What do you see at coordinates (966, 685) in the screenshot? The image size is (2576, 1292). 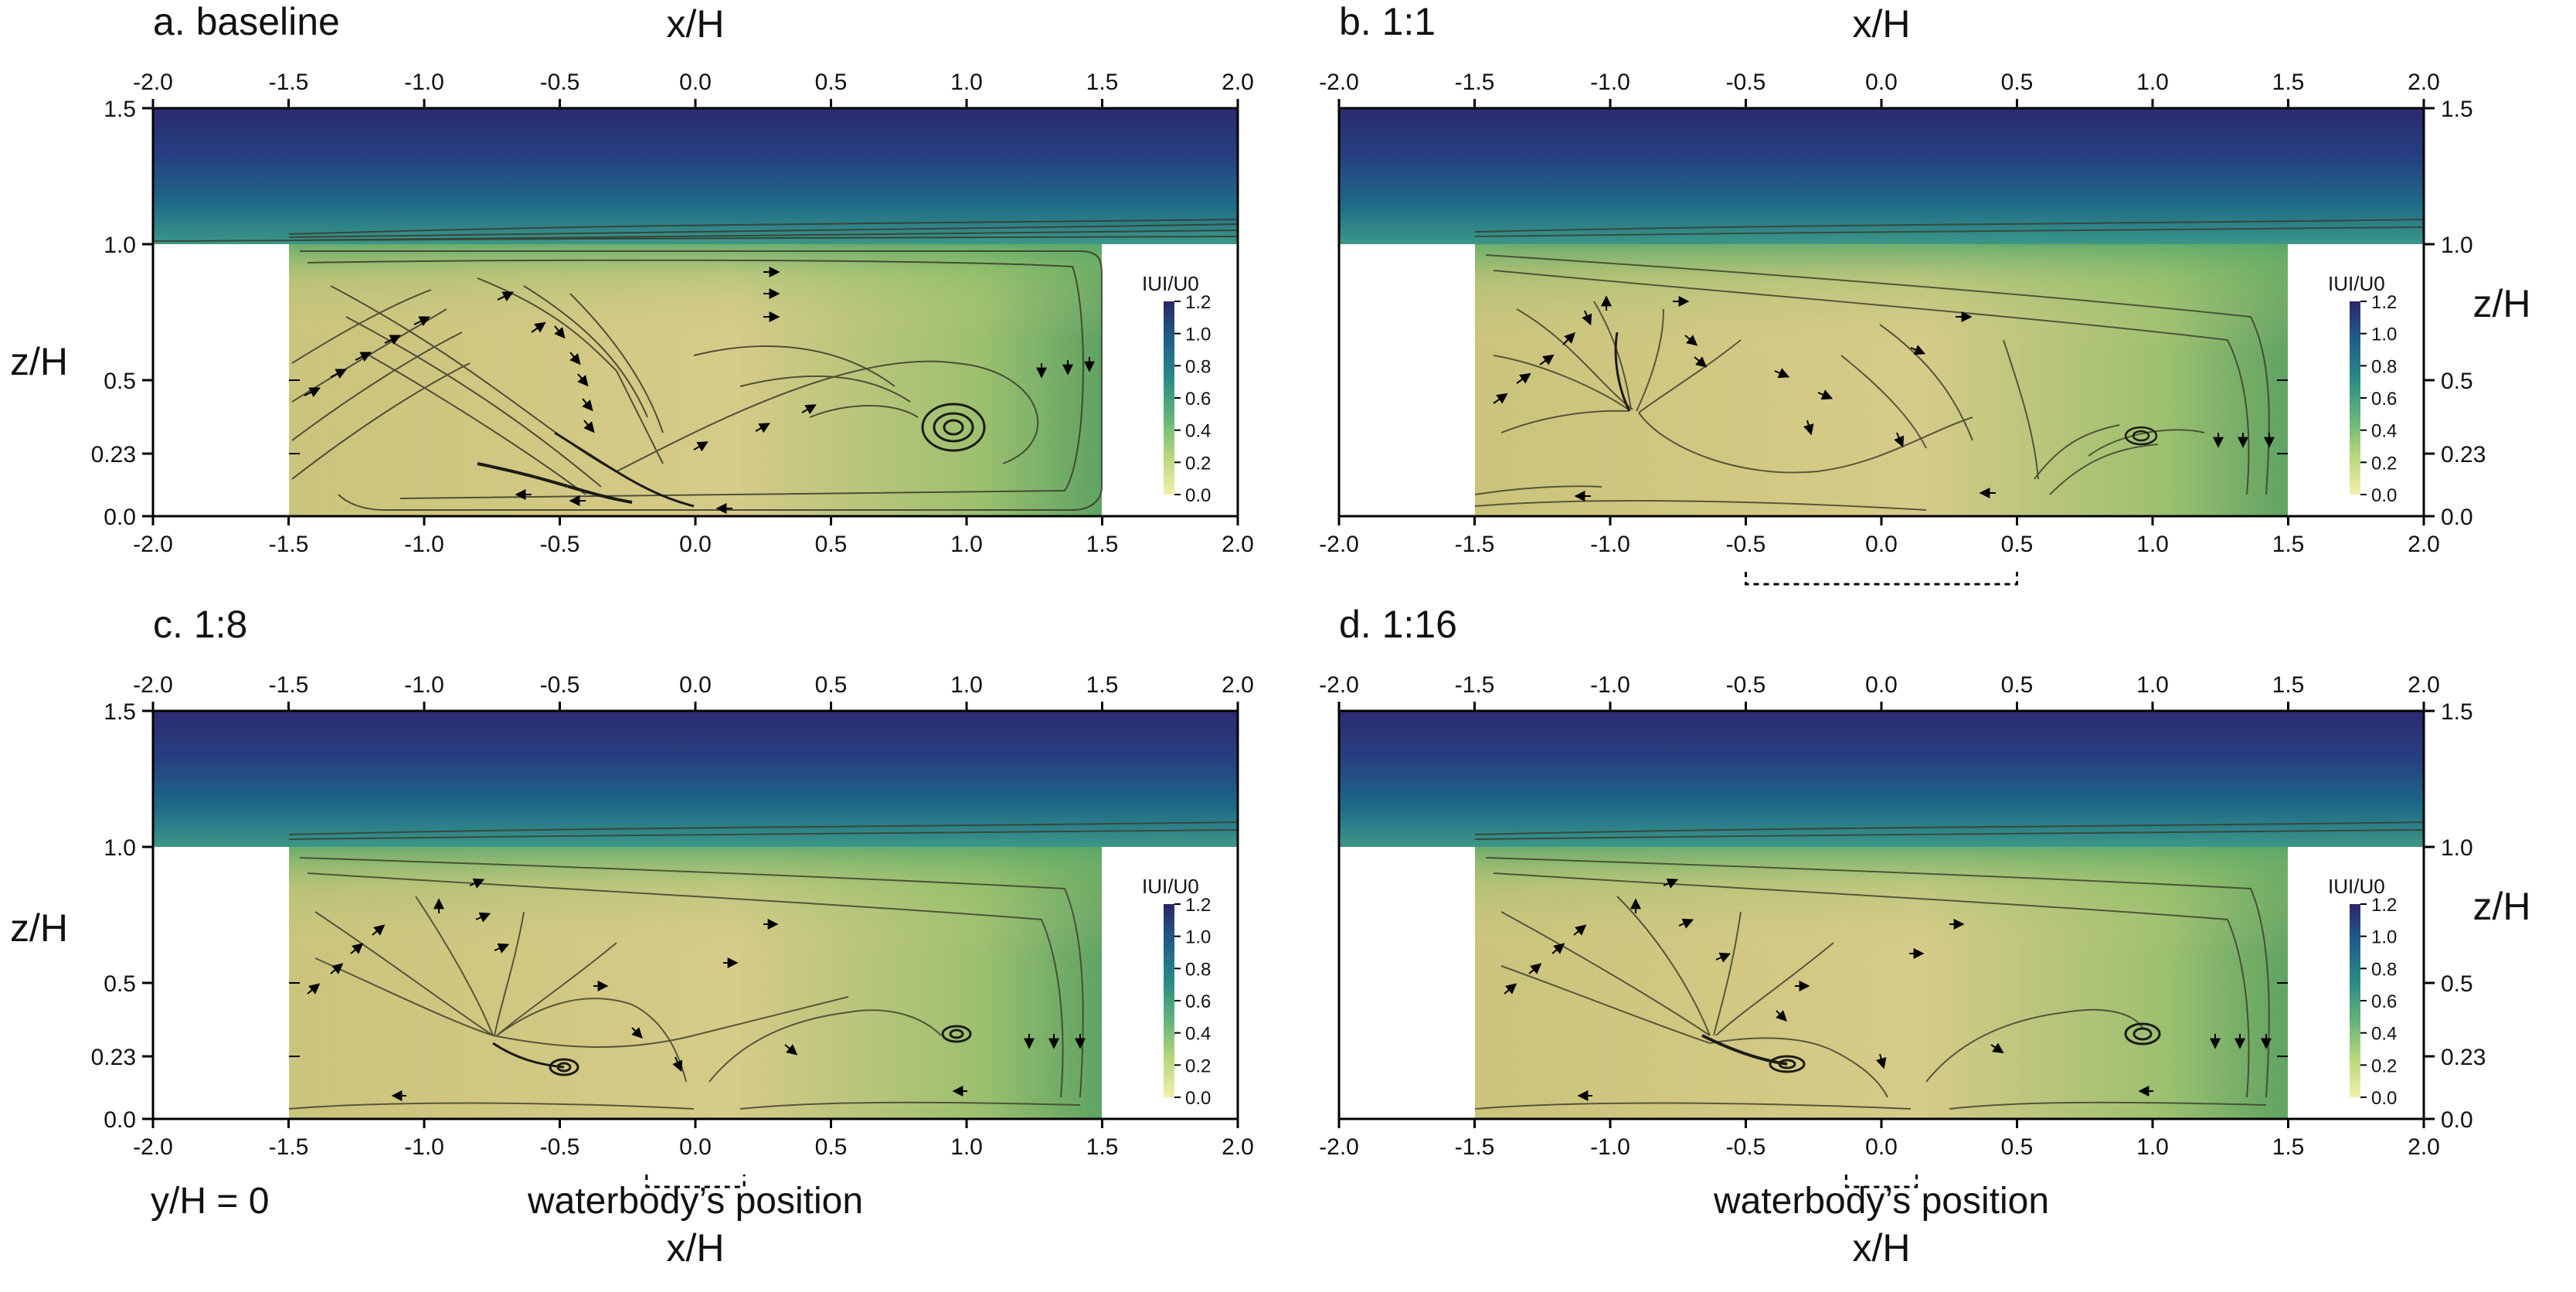 I see `x-tick-label-top: 1.0` at bounding box center [966, 685].